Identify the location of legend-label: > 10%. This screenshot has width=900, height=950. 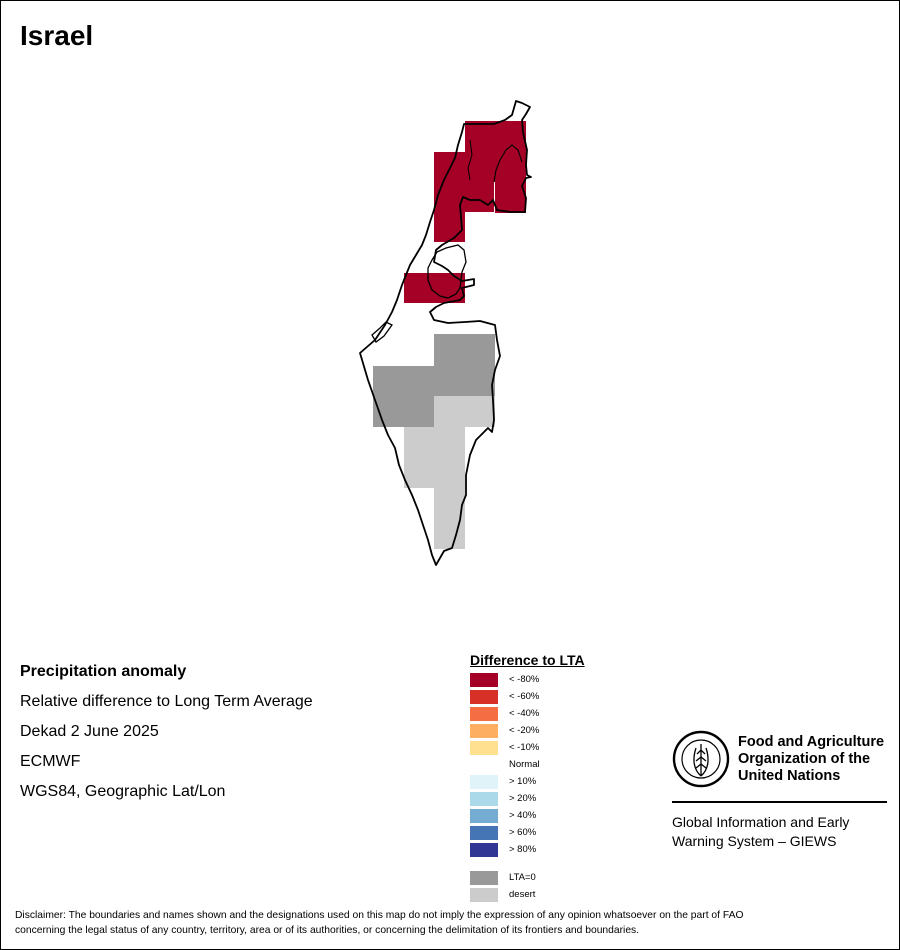
(523, 781).